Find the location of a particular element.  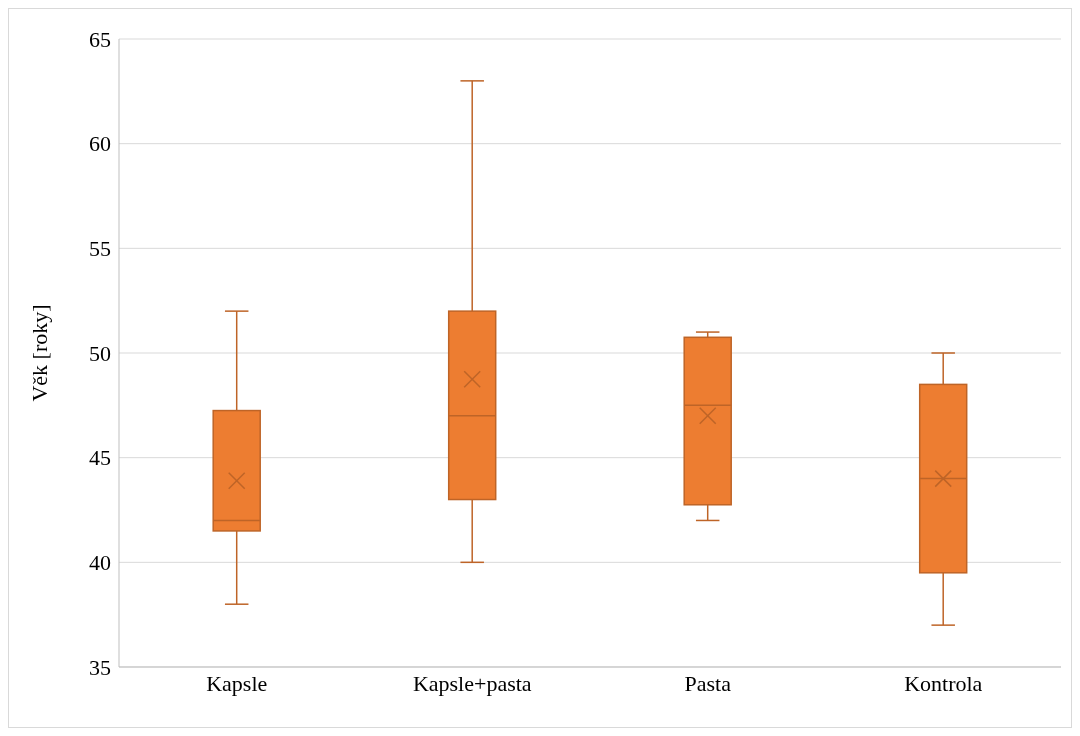

y-tick-label: 35 is located at coordinates (100, 667).